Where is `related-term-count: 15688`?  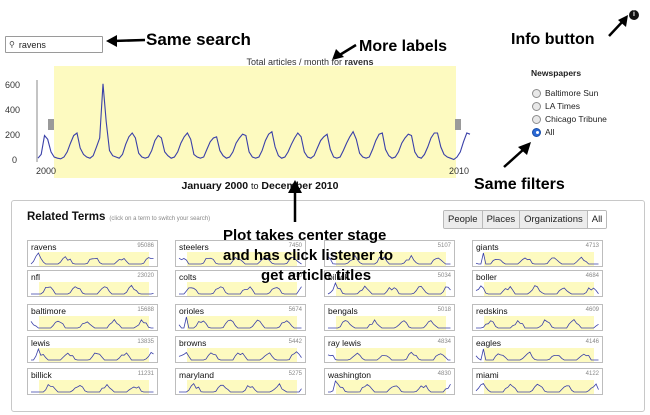
related-term-count: 15688 is located at coordinates (145, 310).